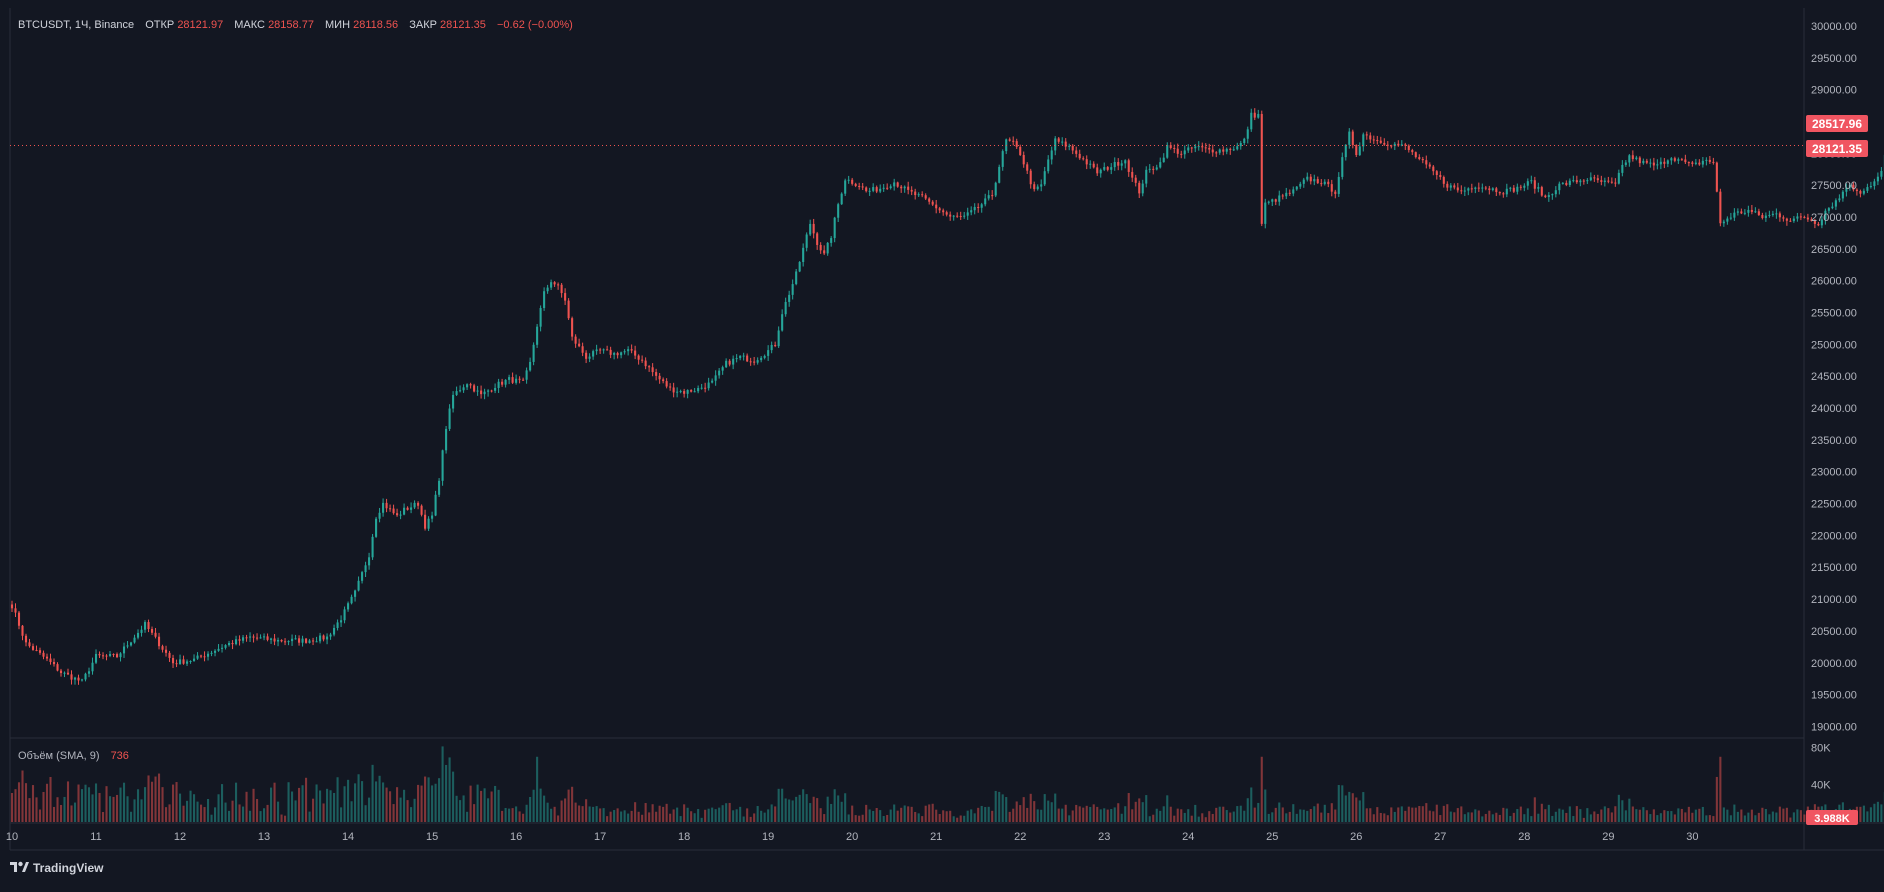 This screenshot has height=892, width=1884. I want to click on volume-tick-label: 80K, so click(1821, 748).